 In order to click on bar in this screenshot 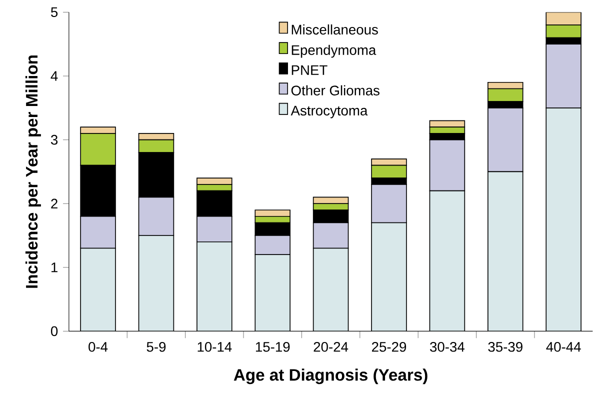, I will do `click(564, 19)`.